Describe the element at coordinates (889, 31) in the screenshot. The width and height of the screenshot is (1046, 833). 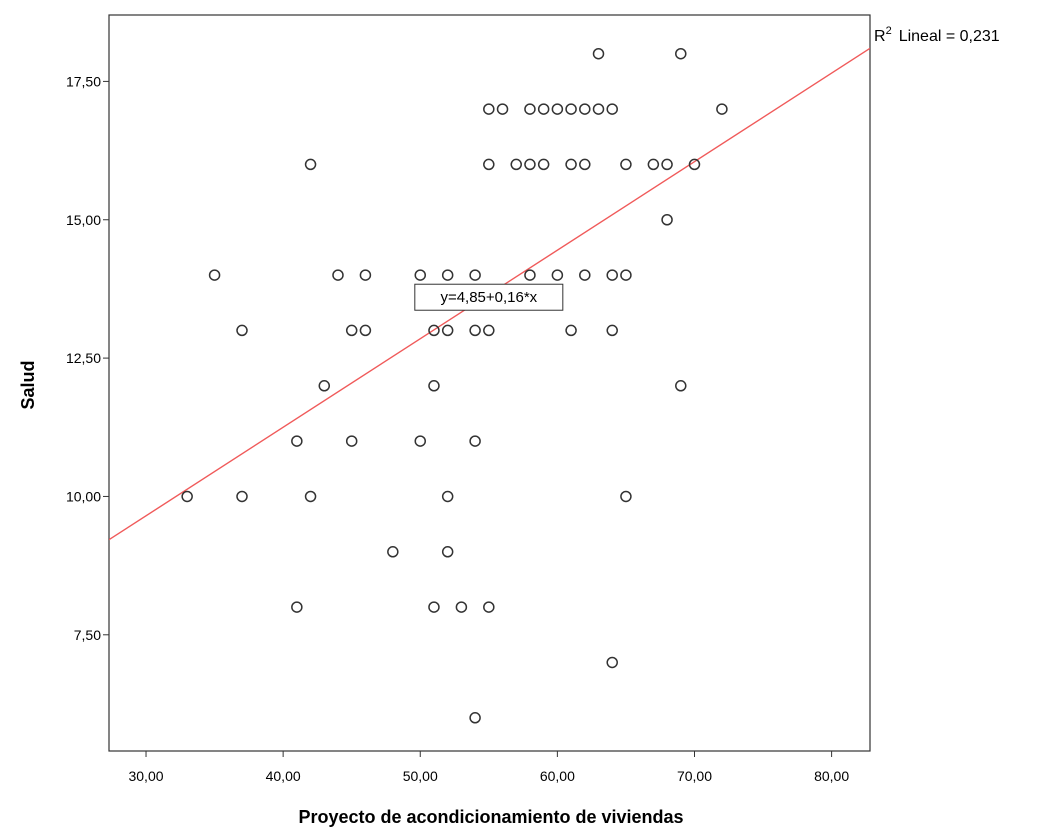
I see `r2-superscript: 2` at that location.